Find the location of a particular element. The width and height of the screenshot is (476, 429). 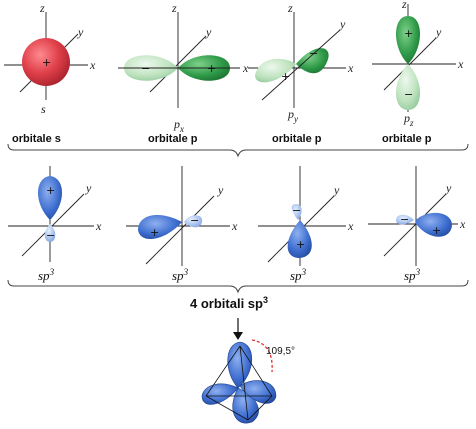

bond-angle-label: 109,5° is located at coordinates (280, 351).